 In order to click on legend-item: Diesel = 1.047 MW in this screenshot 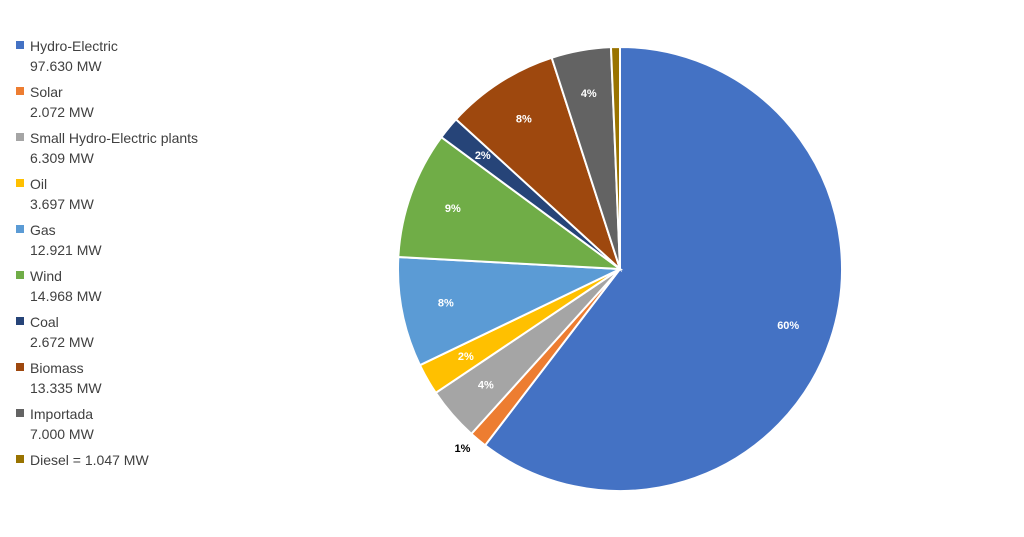, I will do `click(141, 460)`.